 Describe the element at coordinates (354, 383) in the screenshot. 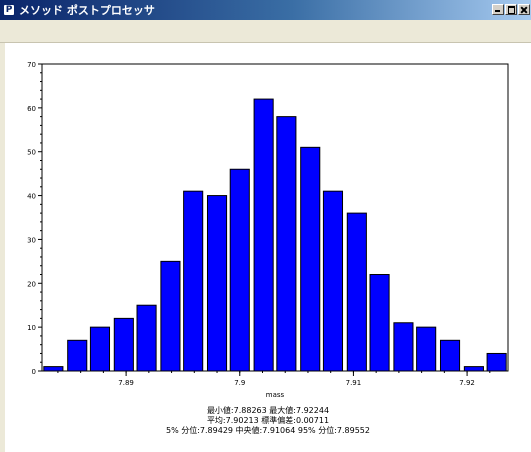

I see `x-tick-label: 7.91` at that location.